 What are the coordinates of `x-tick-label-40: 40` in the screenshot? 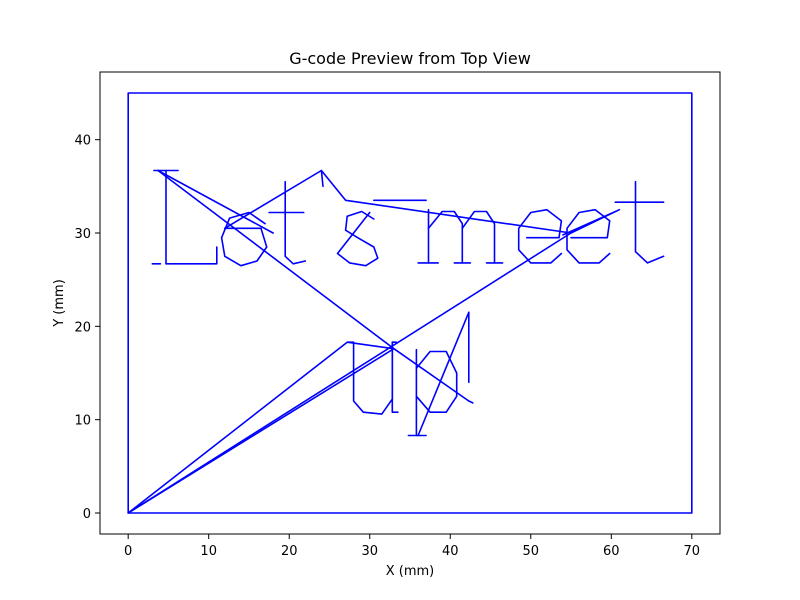 It's located at (450, 551).